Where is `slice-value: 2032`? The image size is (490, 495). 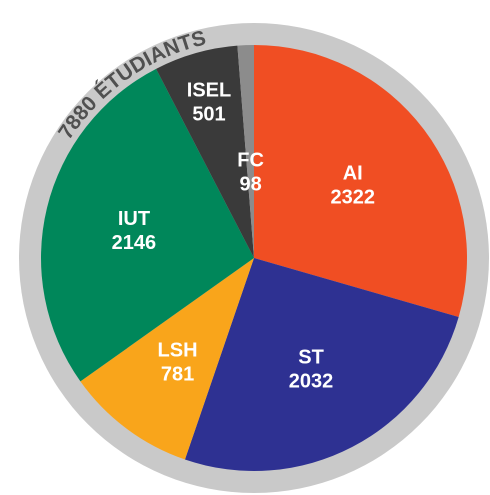
slice-value: 2032 is located at coordinates (311, 382).